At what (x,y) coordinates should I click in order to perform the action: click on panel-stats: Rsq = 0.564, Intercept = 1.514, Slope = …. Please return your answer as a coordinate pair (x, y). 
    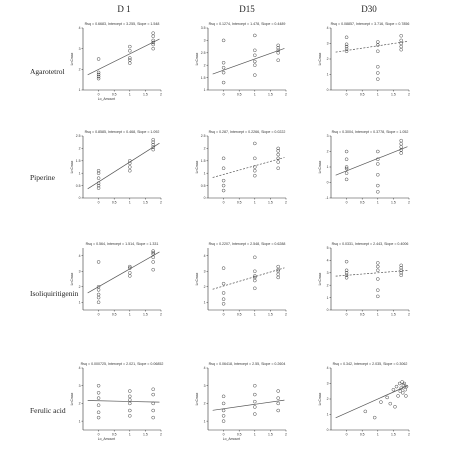
    Looking at the image, I should click on (122, 244).